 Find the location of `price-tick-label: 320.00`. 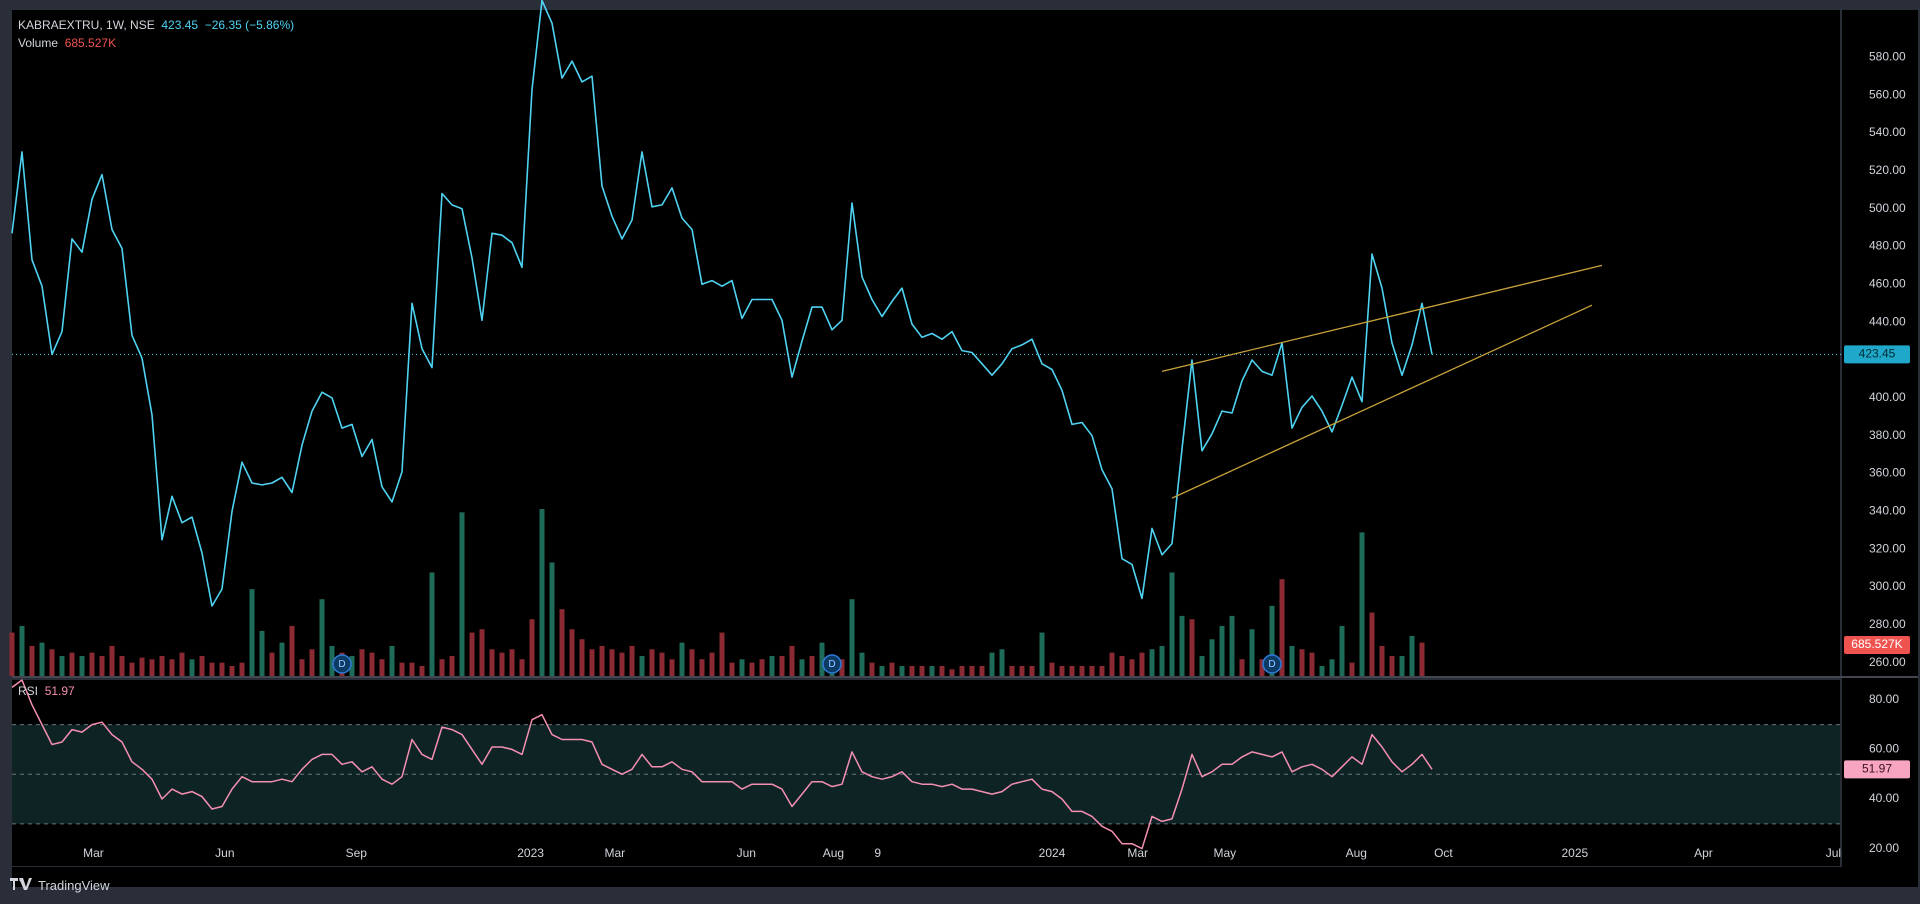

price-tick-label: 320.00 is located at coordinates (1887, 548).